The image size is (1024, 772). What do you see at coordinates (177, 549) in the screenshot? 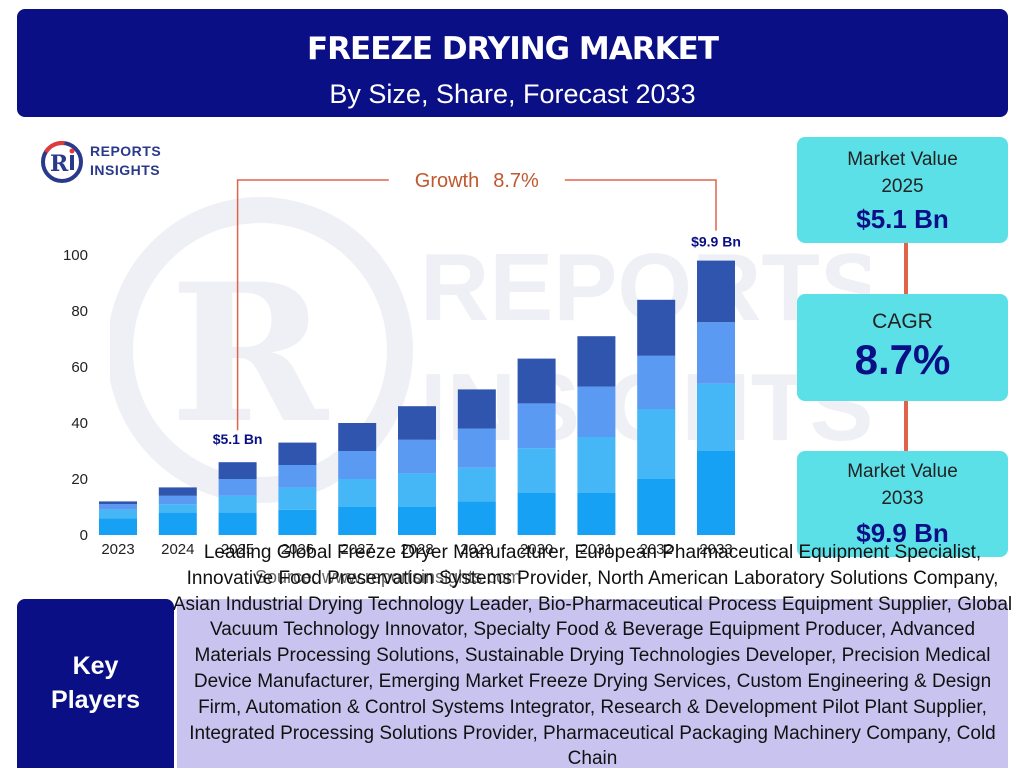
I see `x-tick-label: 2024` at bounding box center [177, 549].